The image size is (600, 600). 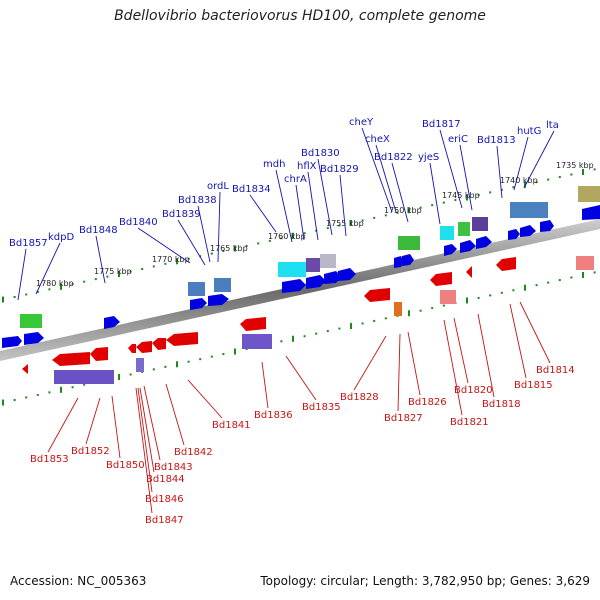 What do you see at coordinates (173, 467) in the screenshot?
I see `gene-label: Bd1843` at bounding box center [173, 467].